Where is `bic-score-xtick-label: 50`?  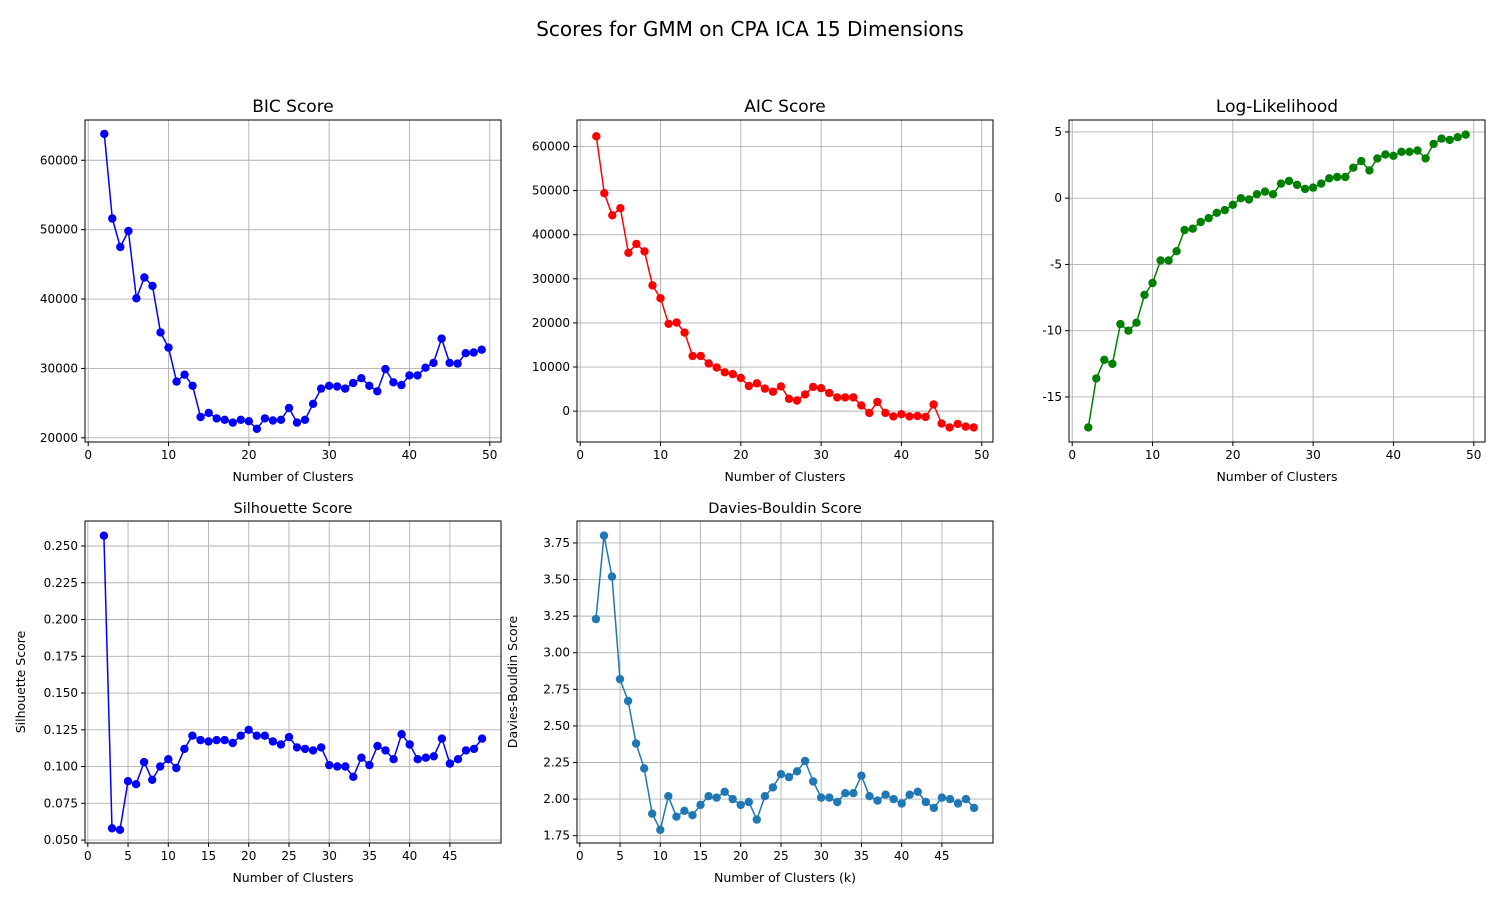
bic-score-xtick-label: 50 is located at coordinates (489, 455).